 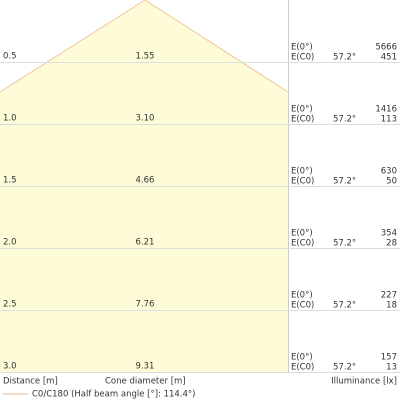 What do you see at coordinates (145, 119) in the screenshot?
I see `diameter: 3.10` at bounding box center [145, 119].